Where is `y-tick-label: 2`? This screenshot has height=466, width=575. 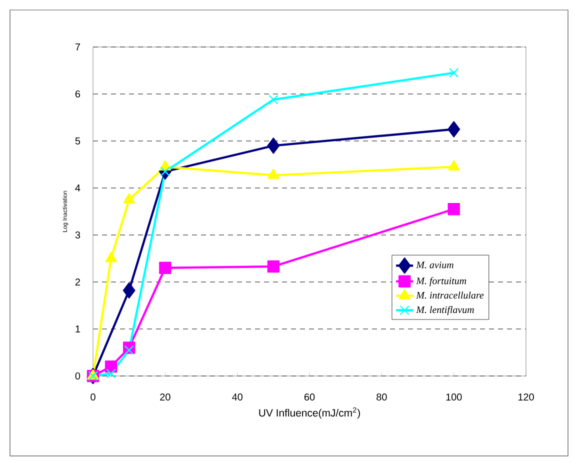
y-tick-label: 2 is located at coordinates (77, 282).